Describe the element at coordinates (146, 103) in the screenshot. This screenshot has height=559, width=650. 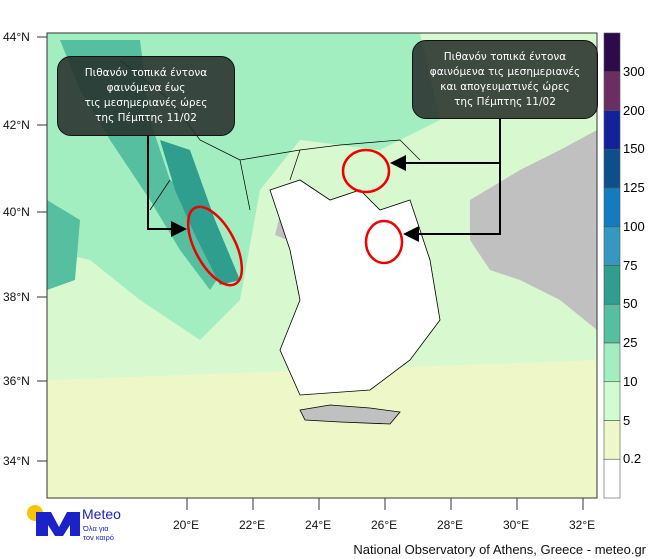
I see `annotation-line: τις μεσημεριανές ώρες` at that location.